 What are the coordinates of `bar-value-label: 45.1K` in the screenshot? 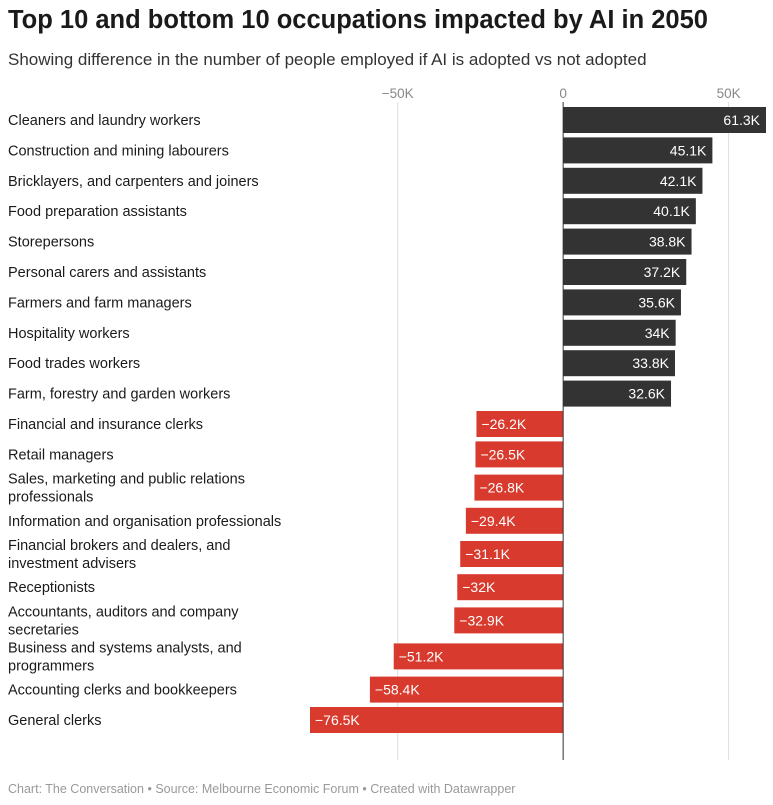 It's located at (688, 150).